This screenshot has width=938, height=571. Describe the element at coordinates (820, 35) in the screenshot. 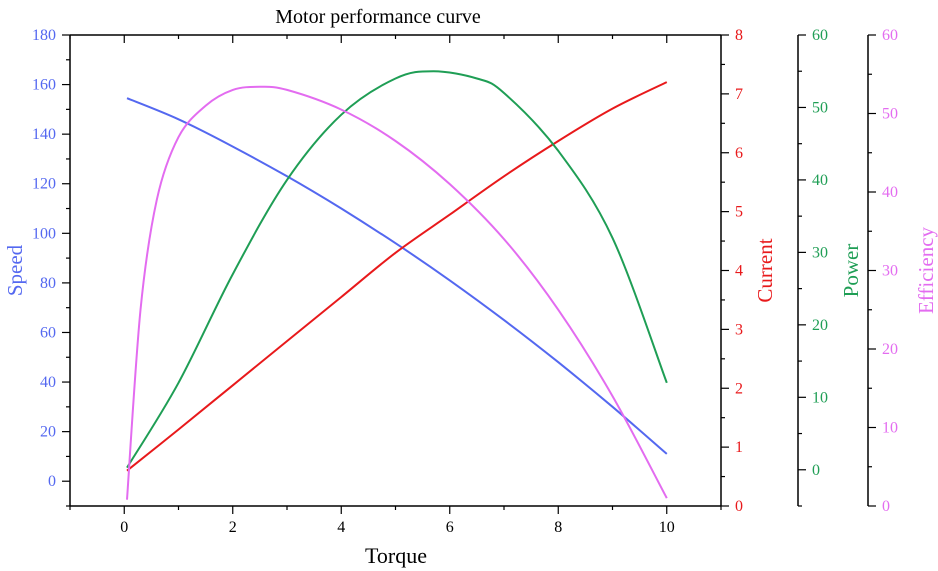

I see `power-tick-label: 60` at that location.